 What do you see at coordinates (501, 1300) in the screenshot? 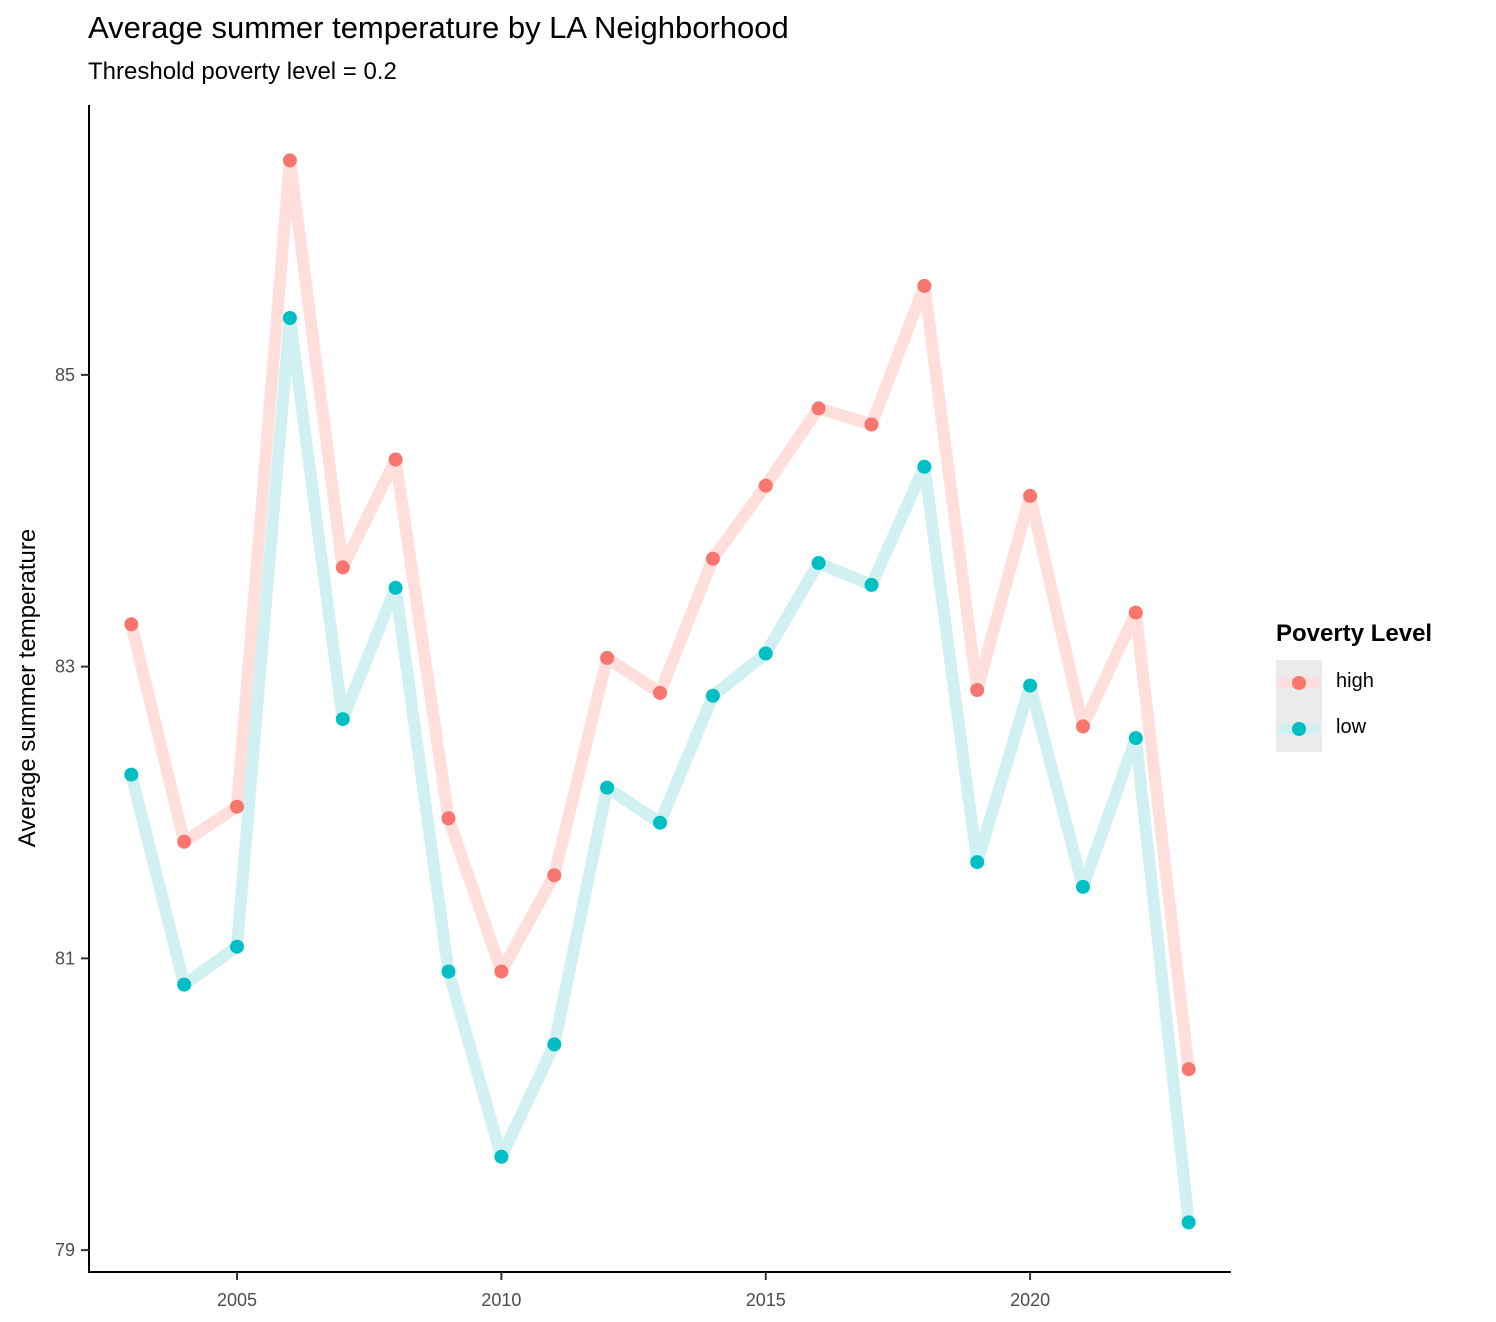
I see `x-tick-label: 2010` at bounding box center [501, 1300].